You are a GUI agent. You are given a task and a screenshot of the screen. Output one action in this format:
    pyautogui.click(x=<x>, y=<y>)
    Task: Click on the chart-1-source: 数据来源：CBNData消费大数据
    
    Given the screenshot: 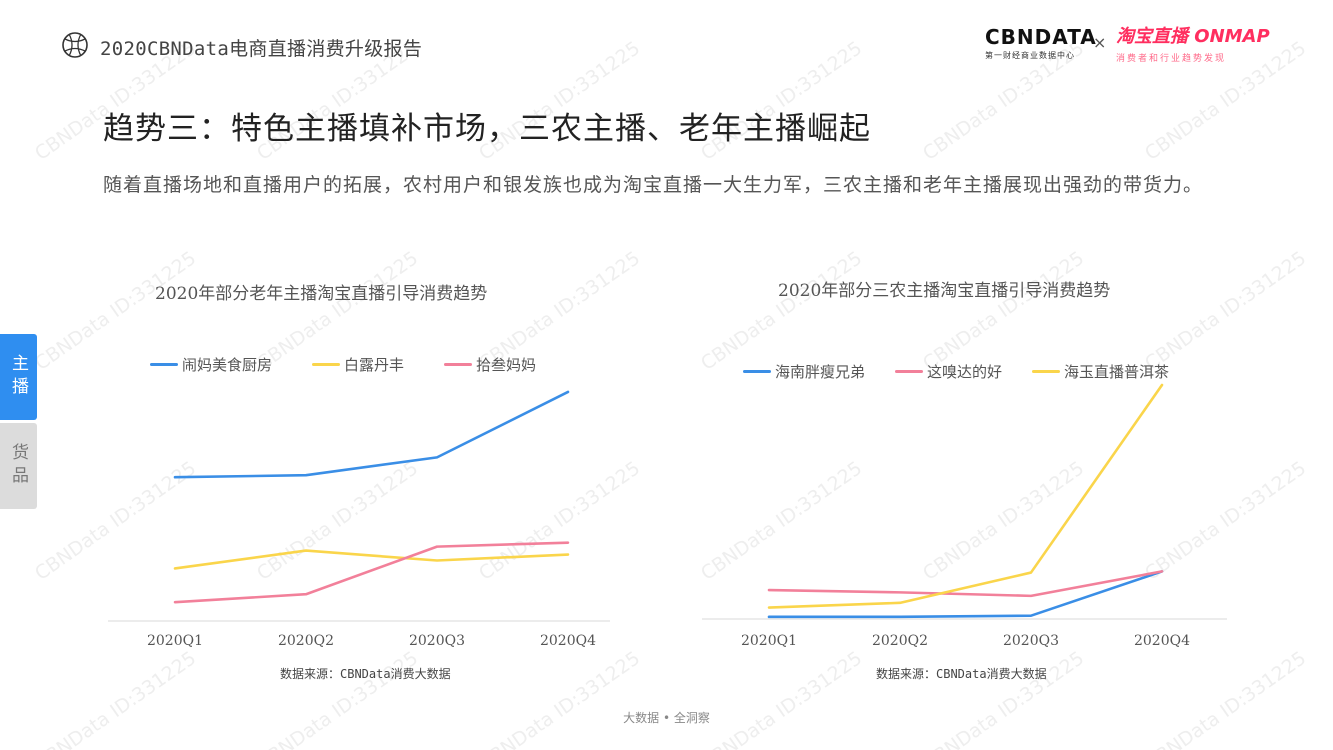 What is the action you would take?
    pyautogui.click(x=365, y=674)
    